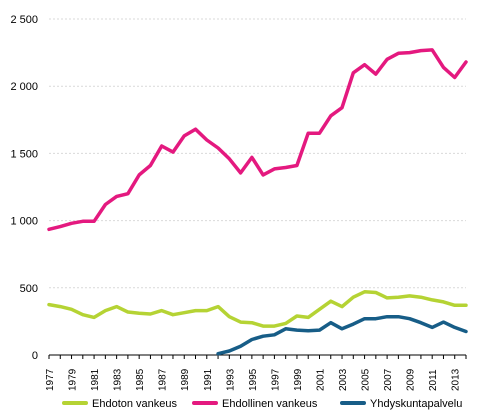 The image size is (493, 416). What do you see at coordinates (270, 404) in the screenshot?
I see `legend-label: Ehdollinen vankeus` at bounding box center [270, 404].